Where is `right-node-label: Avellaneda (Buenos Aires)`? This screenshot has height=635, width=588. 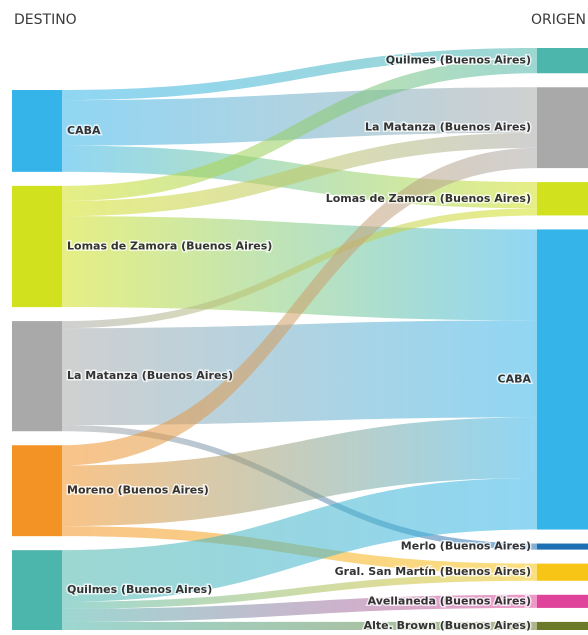
right-node-label: Avellaneda (Buenos Aires) is located at coordinates (449, 600).